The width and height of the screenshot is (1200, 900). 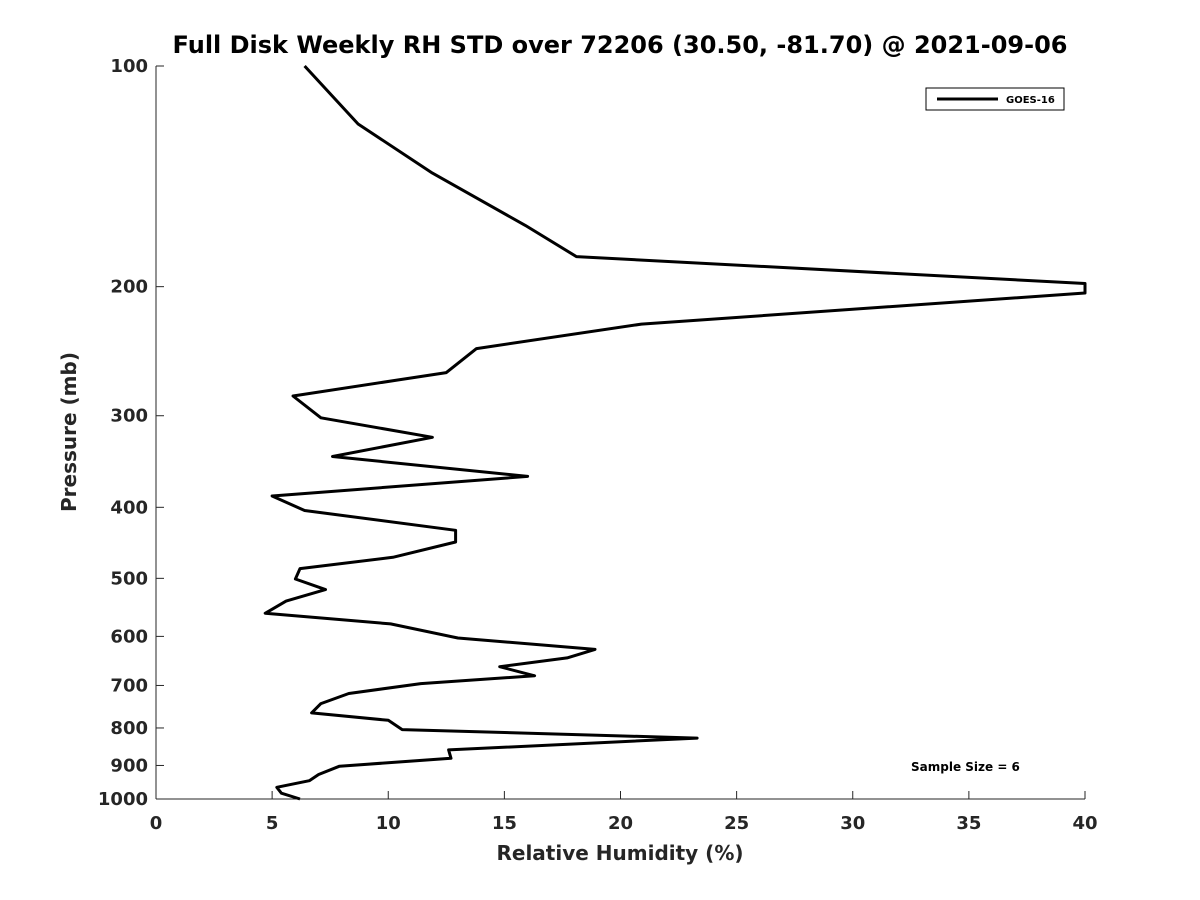 I want to click on x-tick-label: 10, so click(x=388, y=823).